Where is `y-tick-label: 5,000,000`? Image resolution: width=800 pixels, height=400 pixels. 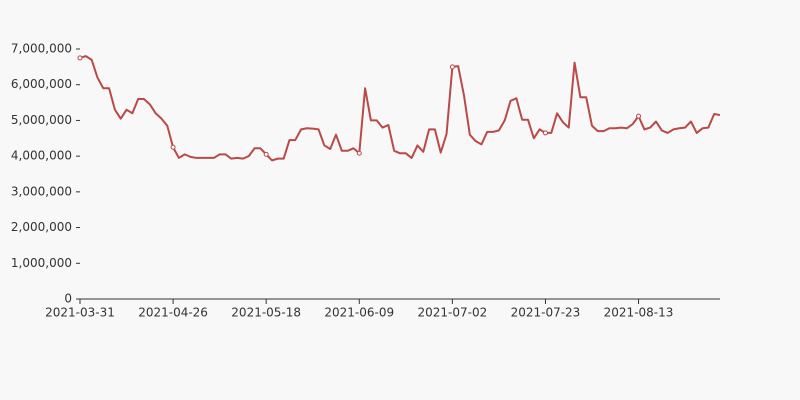
y-tick-label: 5,000,000 is located at coordinates (41, 120).